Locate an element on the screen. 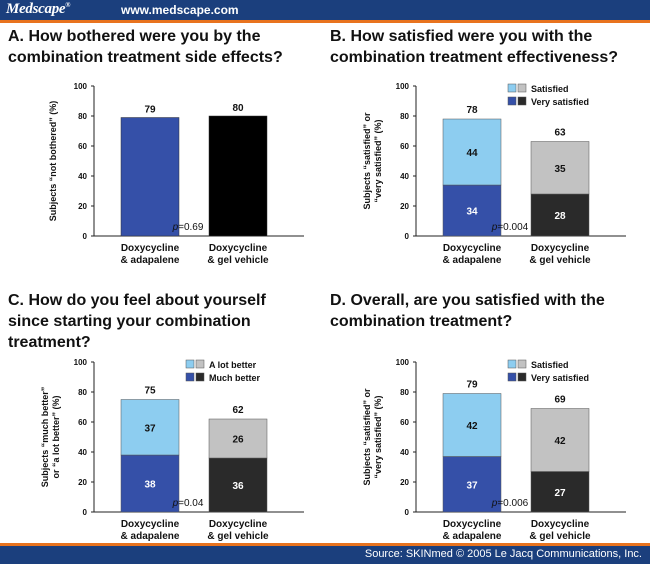  total-label: 62 is located at coordinates (238, 410).